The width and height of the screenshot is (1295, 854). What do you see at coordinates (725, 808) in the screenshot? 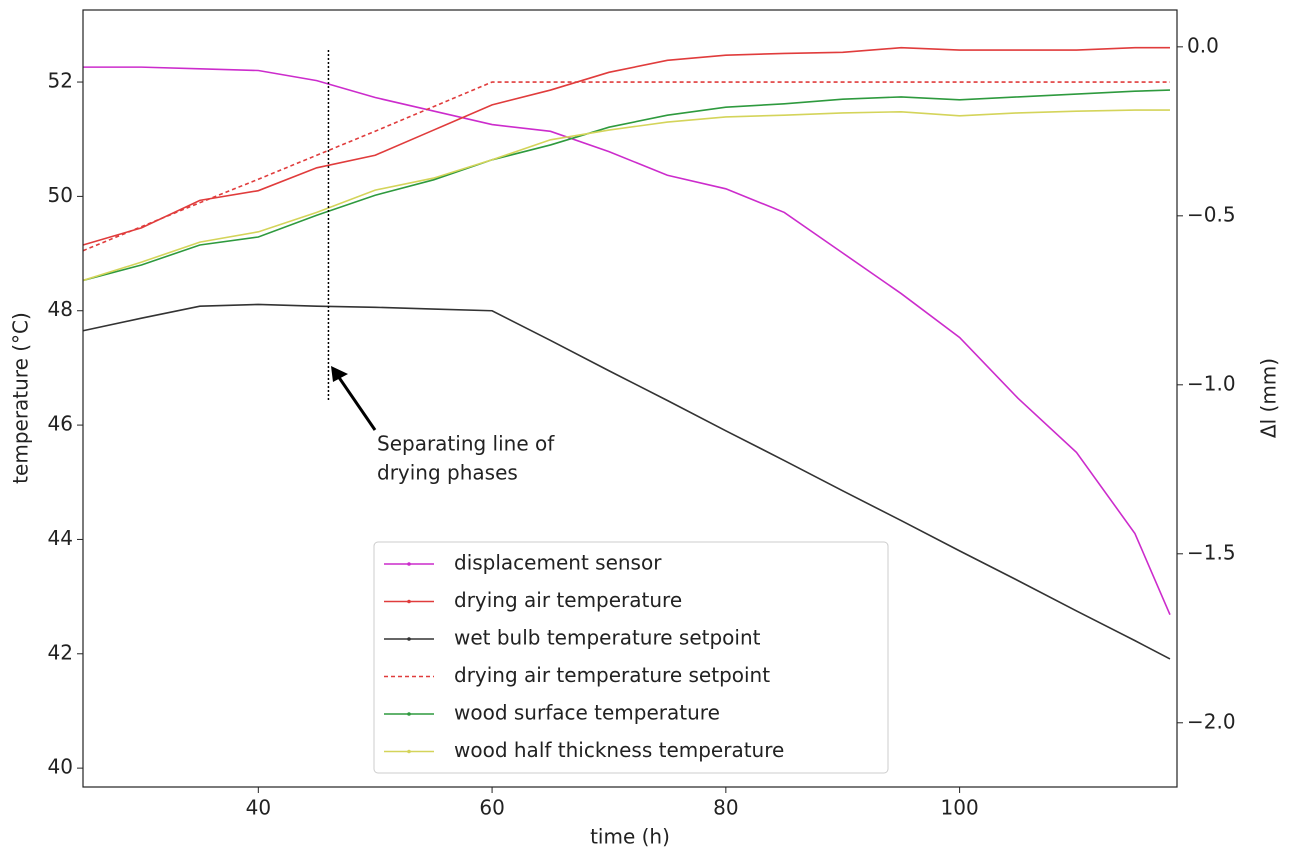
I see `x-tick-label: 80` at bounding box center [725, 808].